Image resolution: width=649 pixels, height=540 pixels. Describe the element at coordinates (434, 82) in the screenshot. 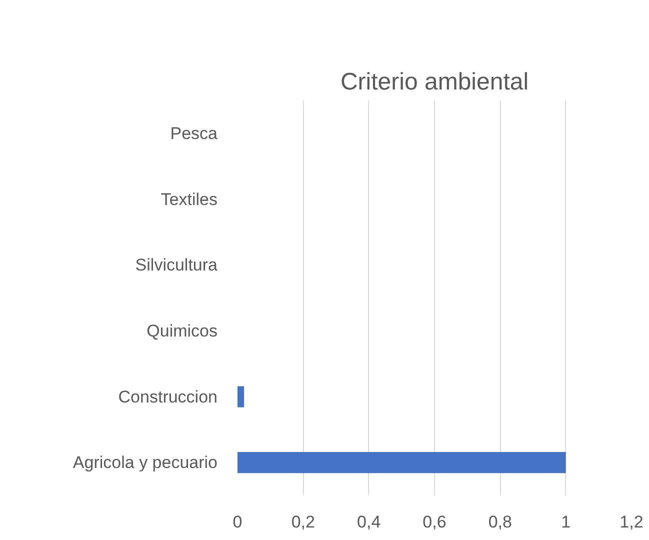

I see `chart-title: Criterio ambiental` at that location.